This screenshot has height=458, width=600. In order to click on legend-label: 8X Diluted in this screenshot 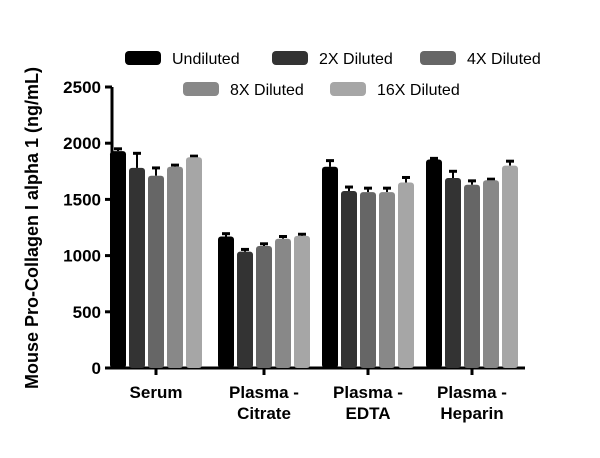, I will do `click(267, 90)`.